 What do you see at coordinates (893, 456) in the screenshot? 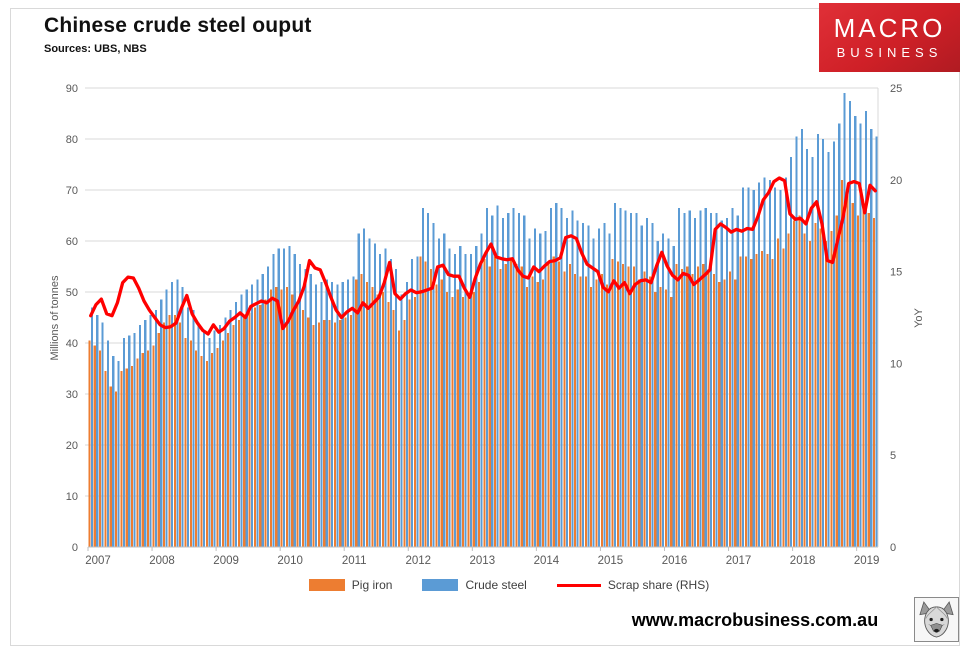
I see `right-axis-tick-label: 5` at bounding box center [893, 456].